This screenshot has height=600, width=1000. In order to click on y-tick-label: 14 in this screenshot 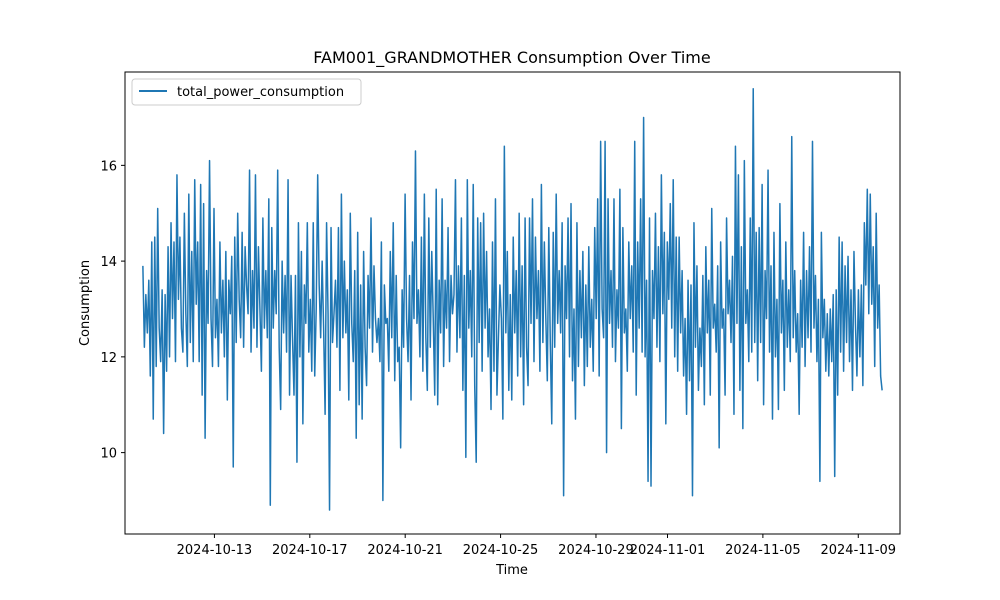, I will do `click(108, 262)`.